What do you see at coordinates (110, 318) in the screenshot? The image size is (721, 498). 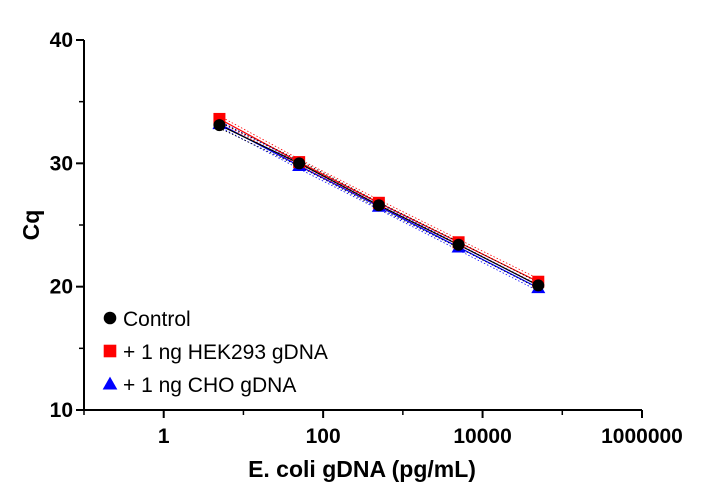 I see `legend-marker-circle` at bounding box center [110, 318].